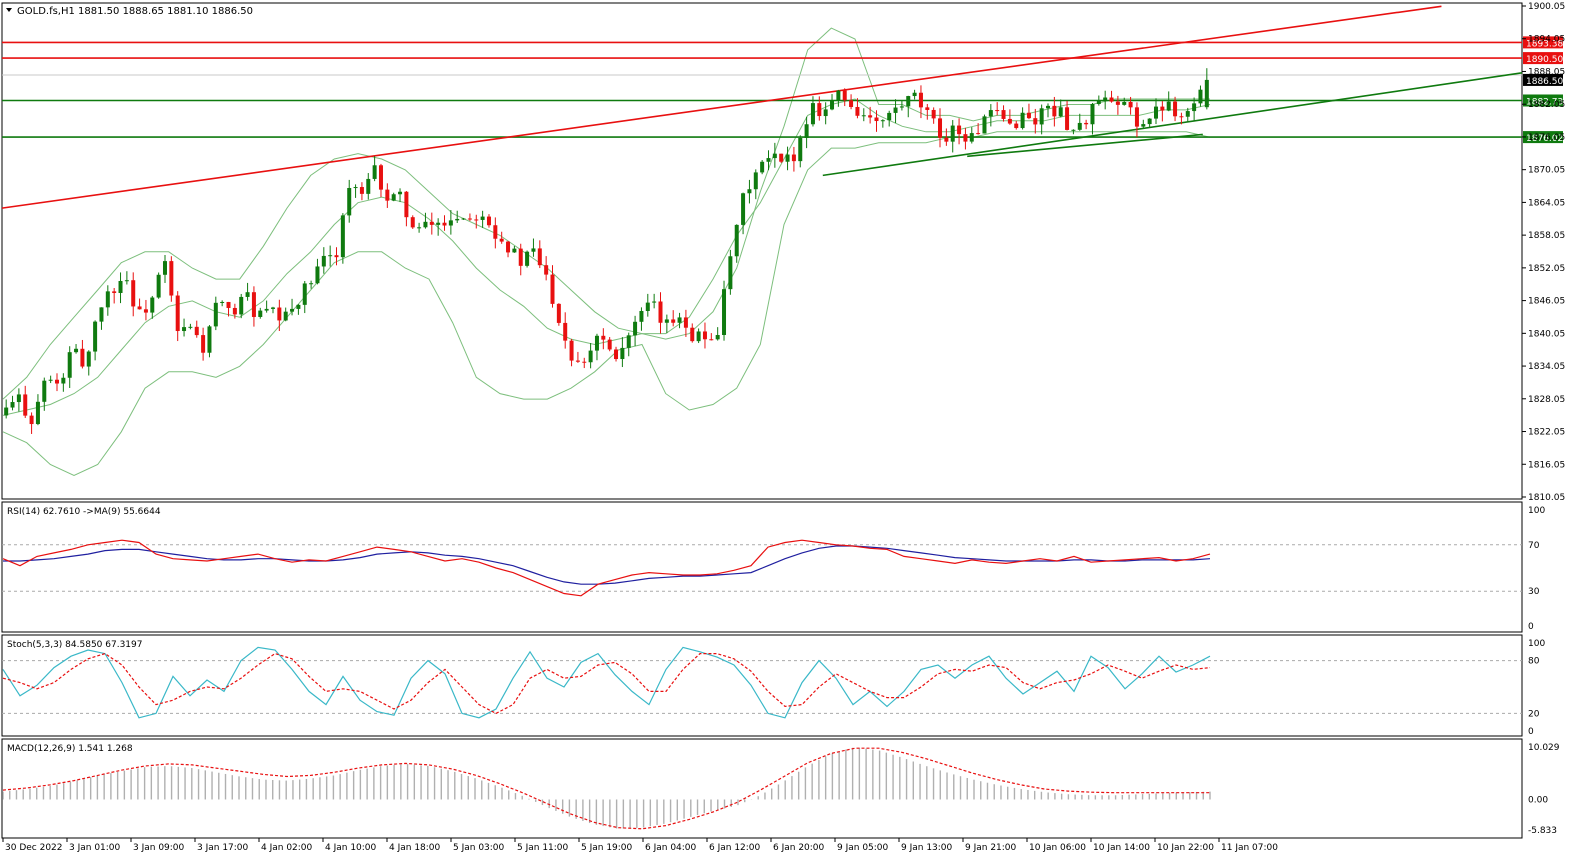  I want to click on price-tick-label: 1846.05, so click(1546, 302).